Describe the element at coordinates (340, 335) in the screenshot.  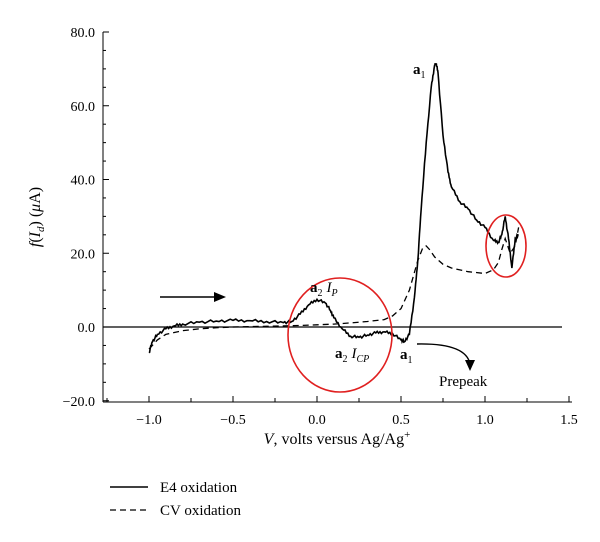
I see `highlight-circle-left` at that location.